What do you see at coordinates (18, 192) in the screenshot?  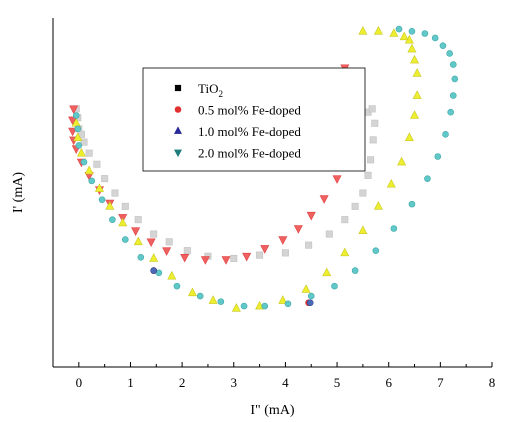 I see `y-axis-label: I' (mA)` at bounding box center [18, 192].